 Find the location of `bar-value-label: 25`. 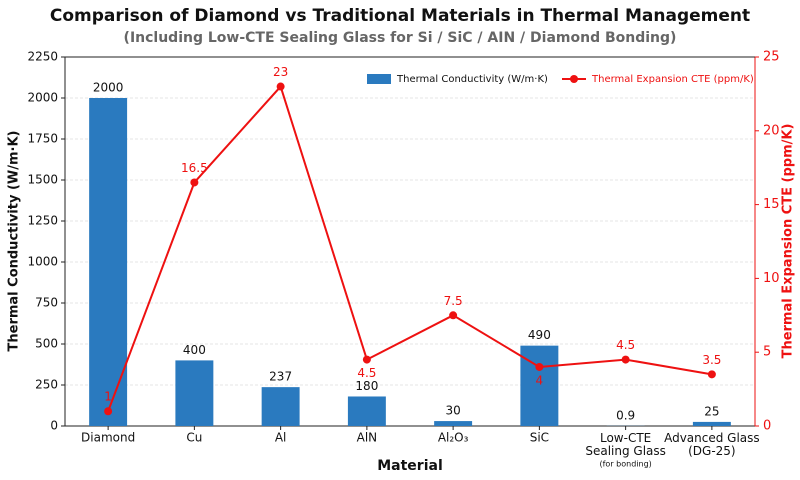

bar-value-label: 25 is located at coordinates (711, 411).